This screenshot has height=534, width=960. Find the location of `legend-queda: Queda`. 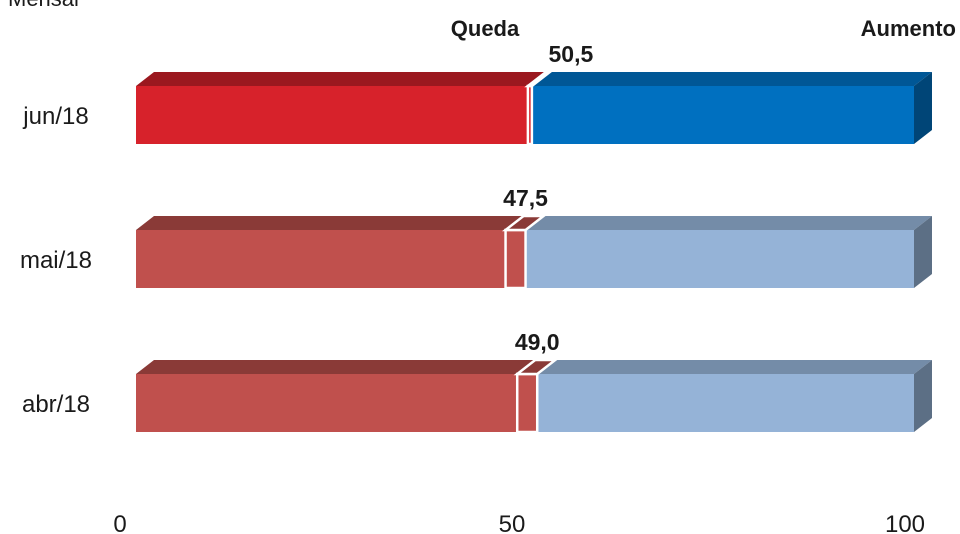

legend-queda: Queda is located at coordinates (485, 28).